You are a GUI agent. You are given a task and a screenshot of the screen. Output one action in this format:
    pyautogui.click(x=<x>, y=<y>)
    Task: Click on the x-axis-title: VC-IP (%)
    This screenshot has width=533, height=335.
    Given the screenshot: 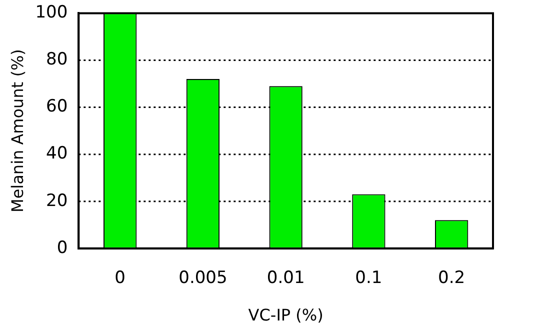 What is the action you would take?
    pyautogui.click(x=286, y=315)
    